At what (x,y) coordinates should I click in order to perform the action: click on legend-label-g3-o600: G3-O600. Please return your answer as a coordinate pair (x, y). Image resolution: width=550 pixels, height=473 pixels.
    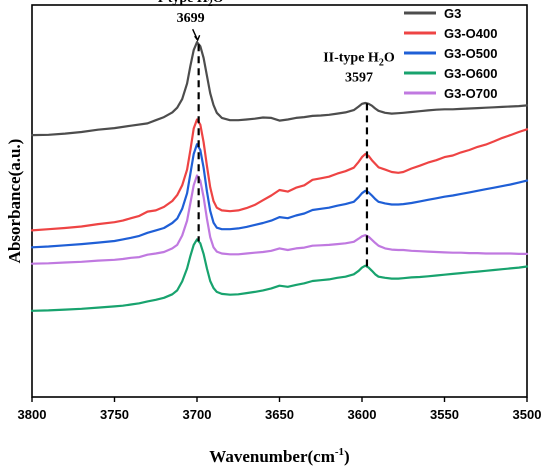
    Looking at the image, I should click on (470, 73).